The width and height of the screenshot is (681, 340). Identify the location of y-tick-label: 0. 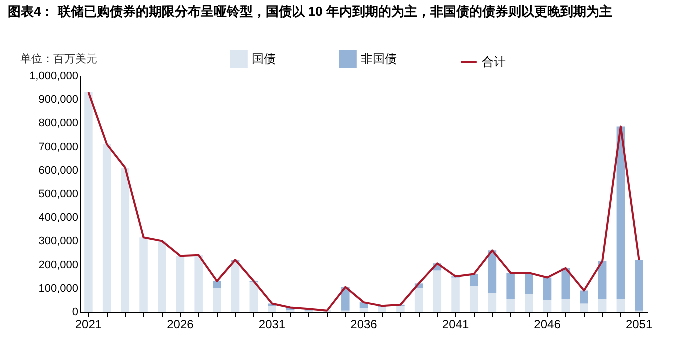
(75, 312).